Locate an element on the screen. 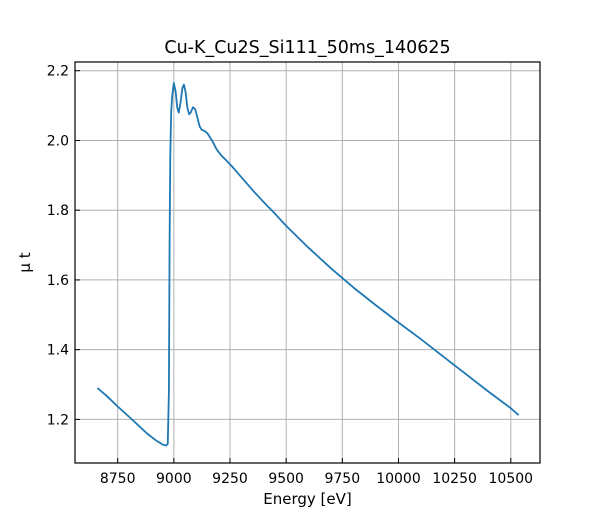 The image size is (600, 520). x-tick-label: 10250 is located at coordinates (454, 479).